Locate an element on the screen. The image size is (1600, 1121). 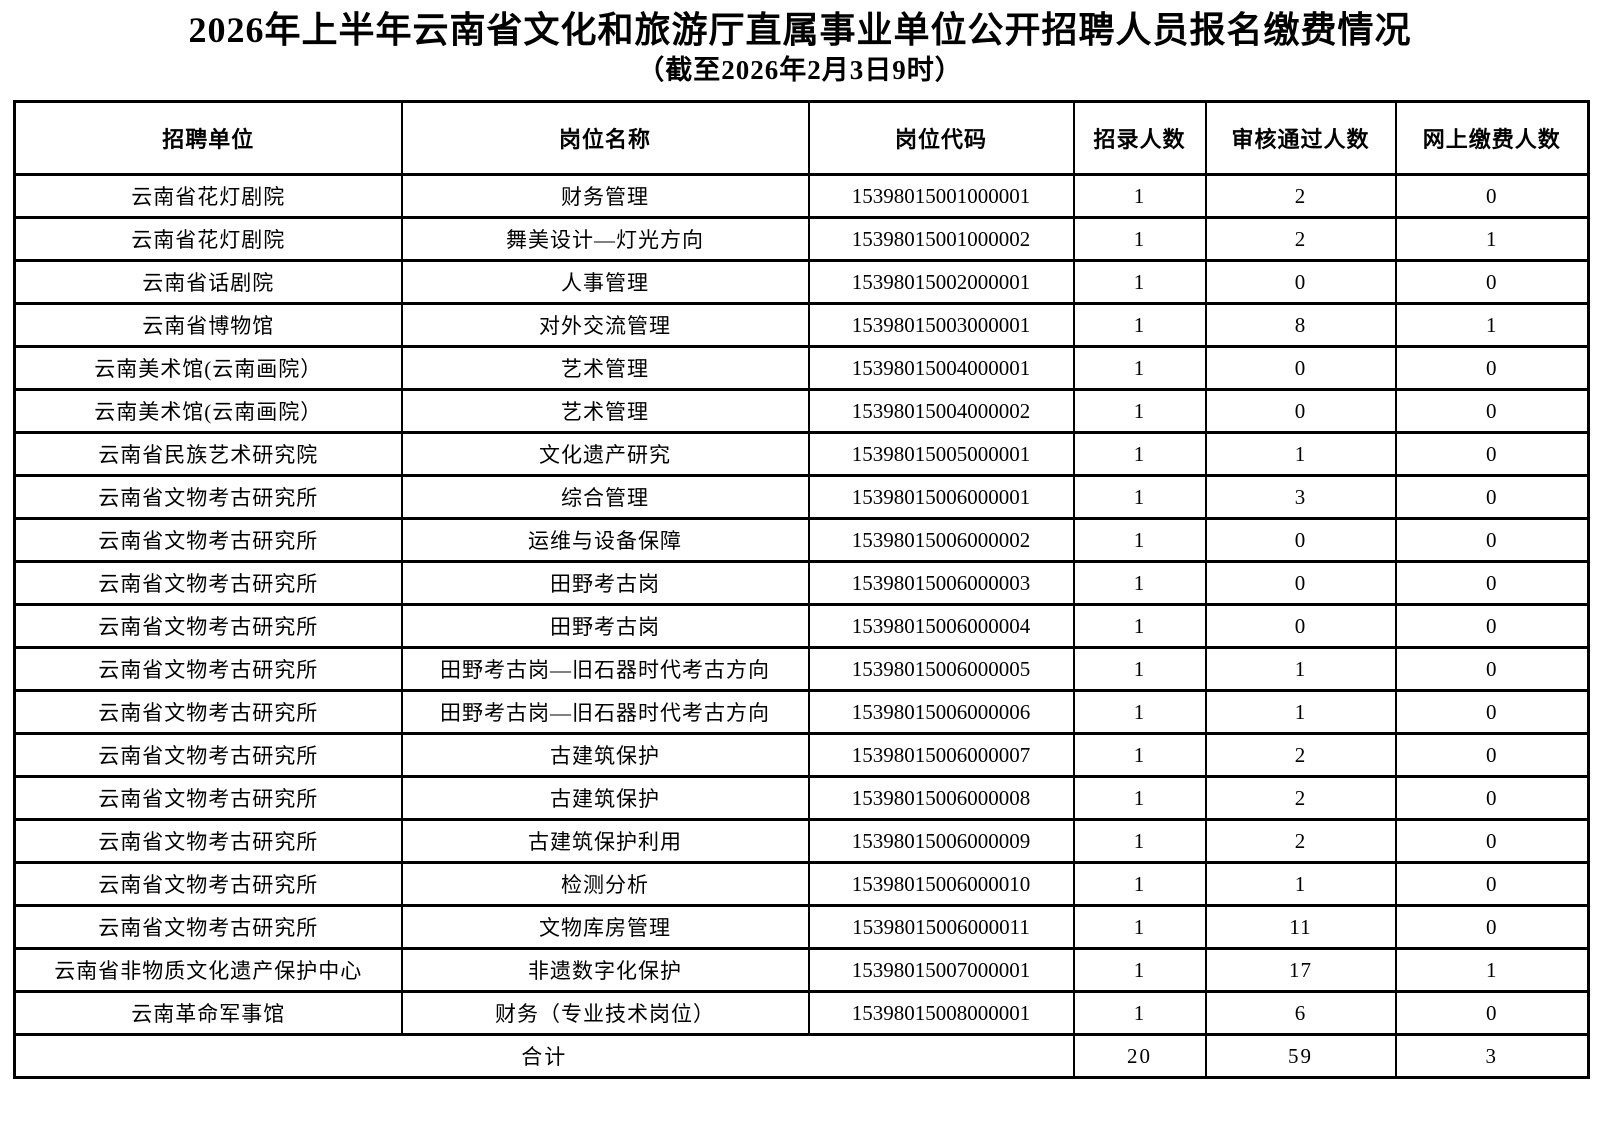
cell-code: 15398015006000007 is located at coordinates (941, 755).